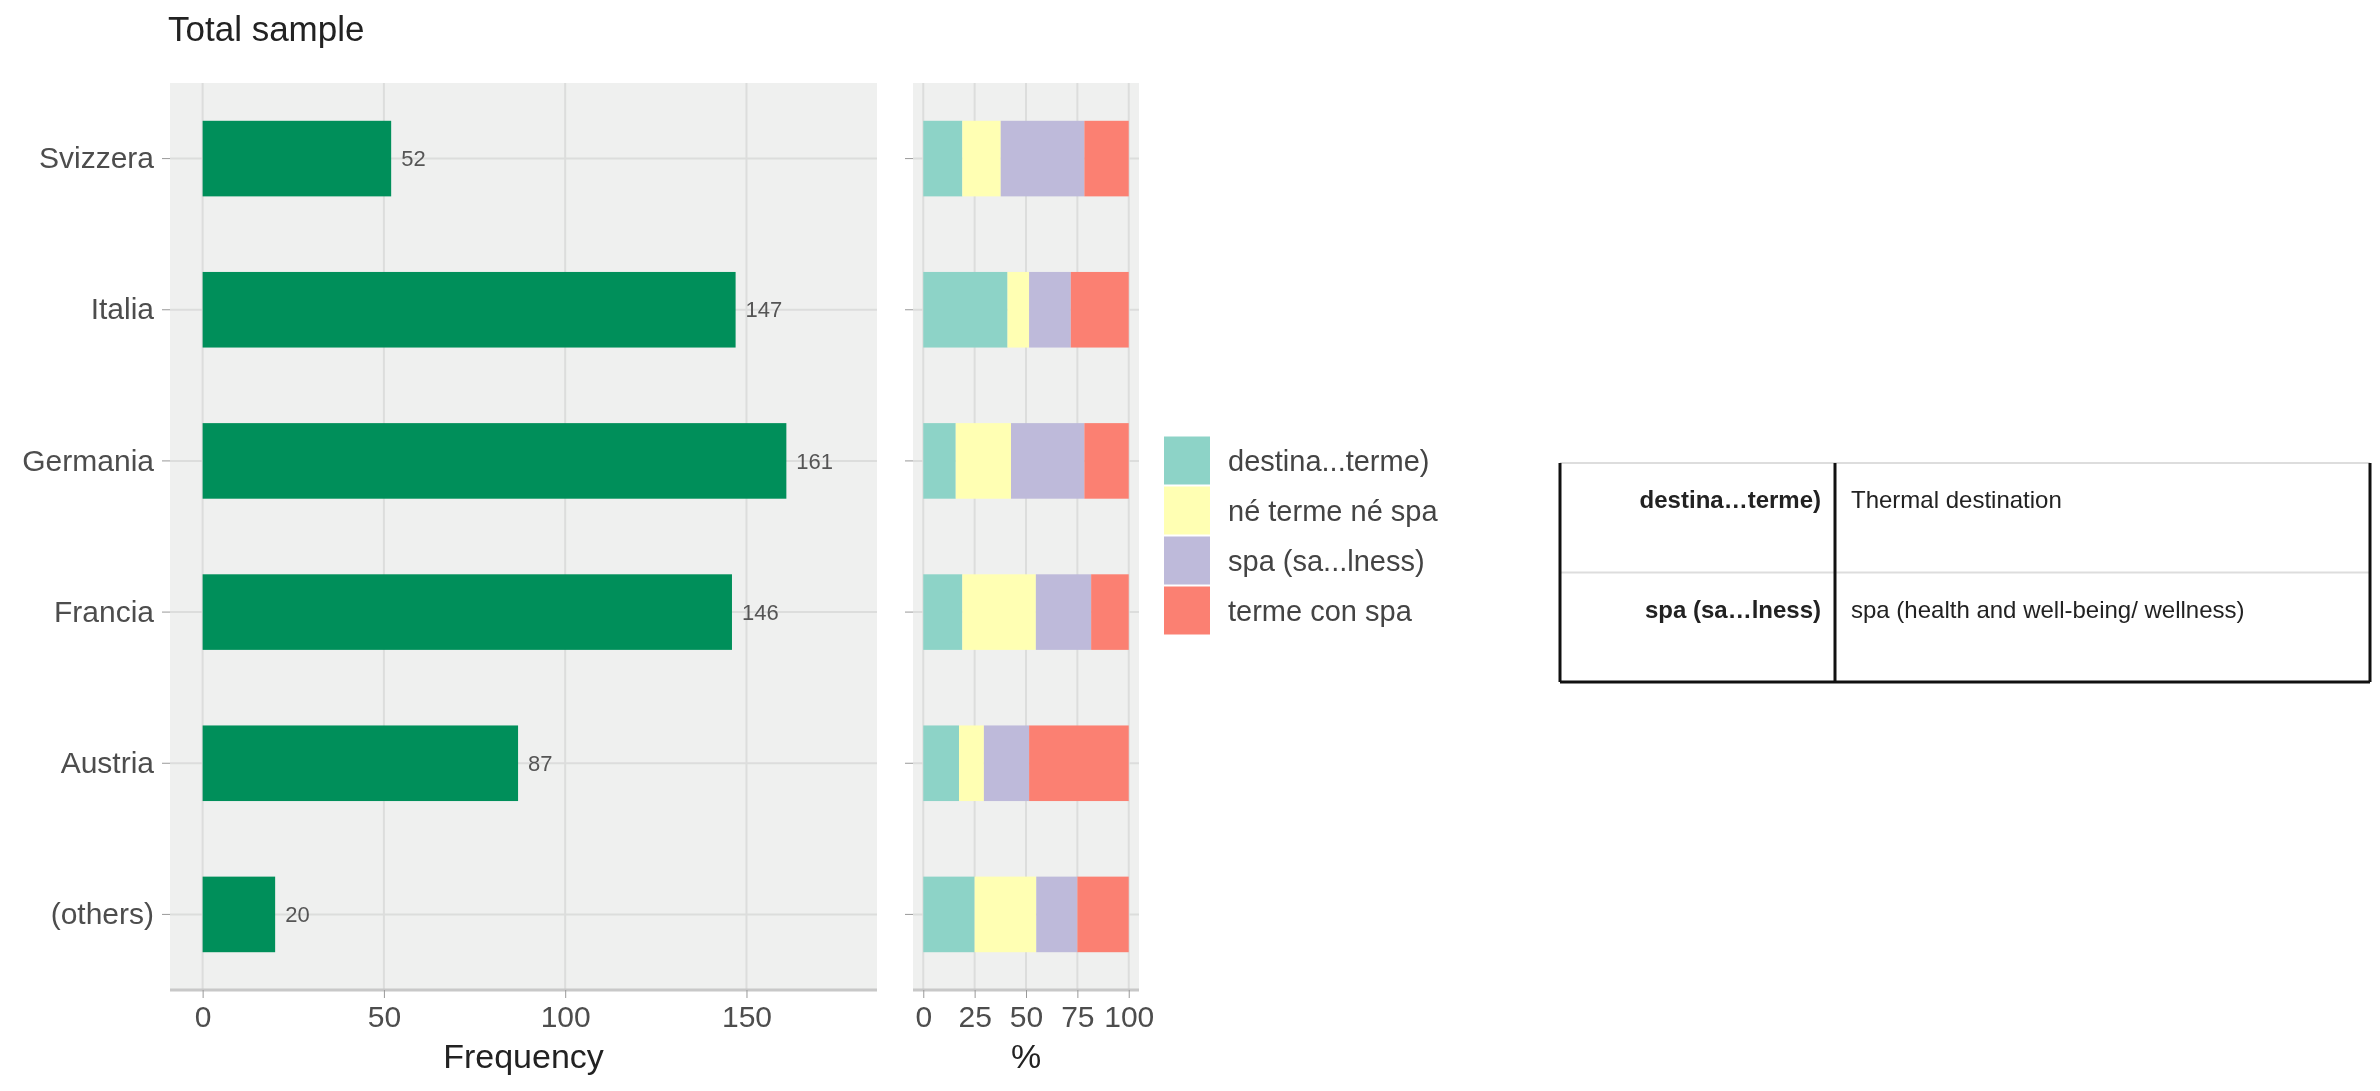  What do you see at coordinates (1730, 499) in the screenshot?
I see `text: destina…terme)` at bounding box center [1730, 499].